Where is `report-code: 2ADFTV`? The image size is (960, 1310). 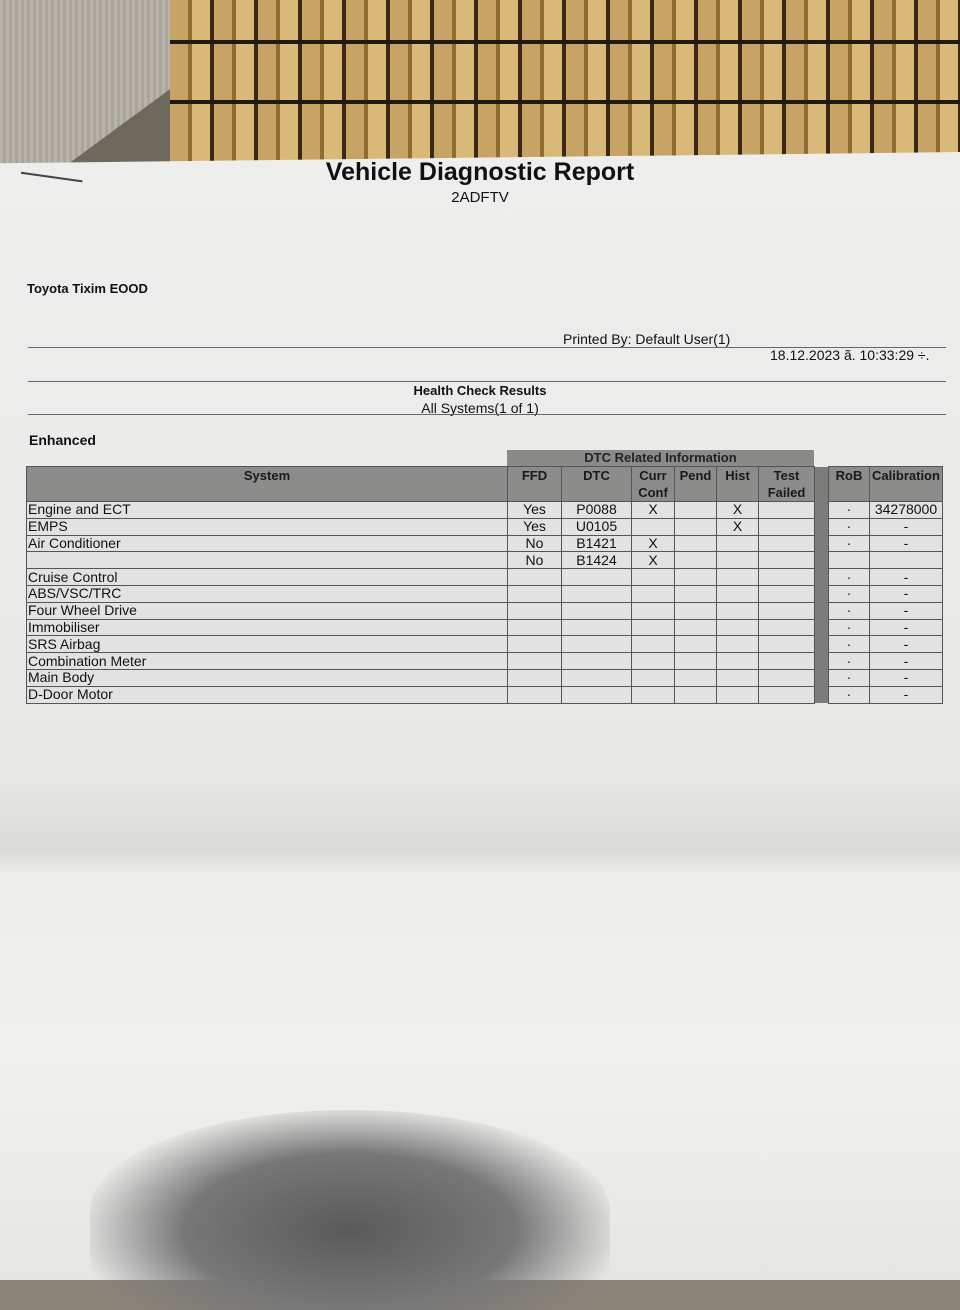 report-code: 2ADFTV is located at coordinates (480, 197).